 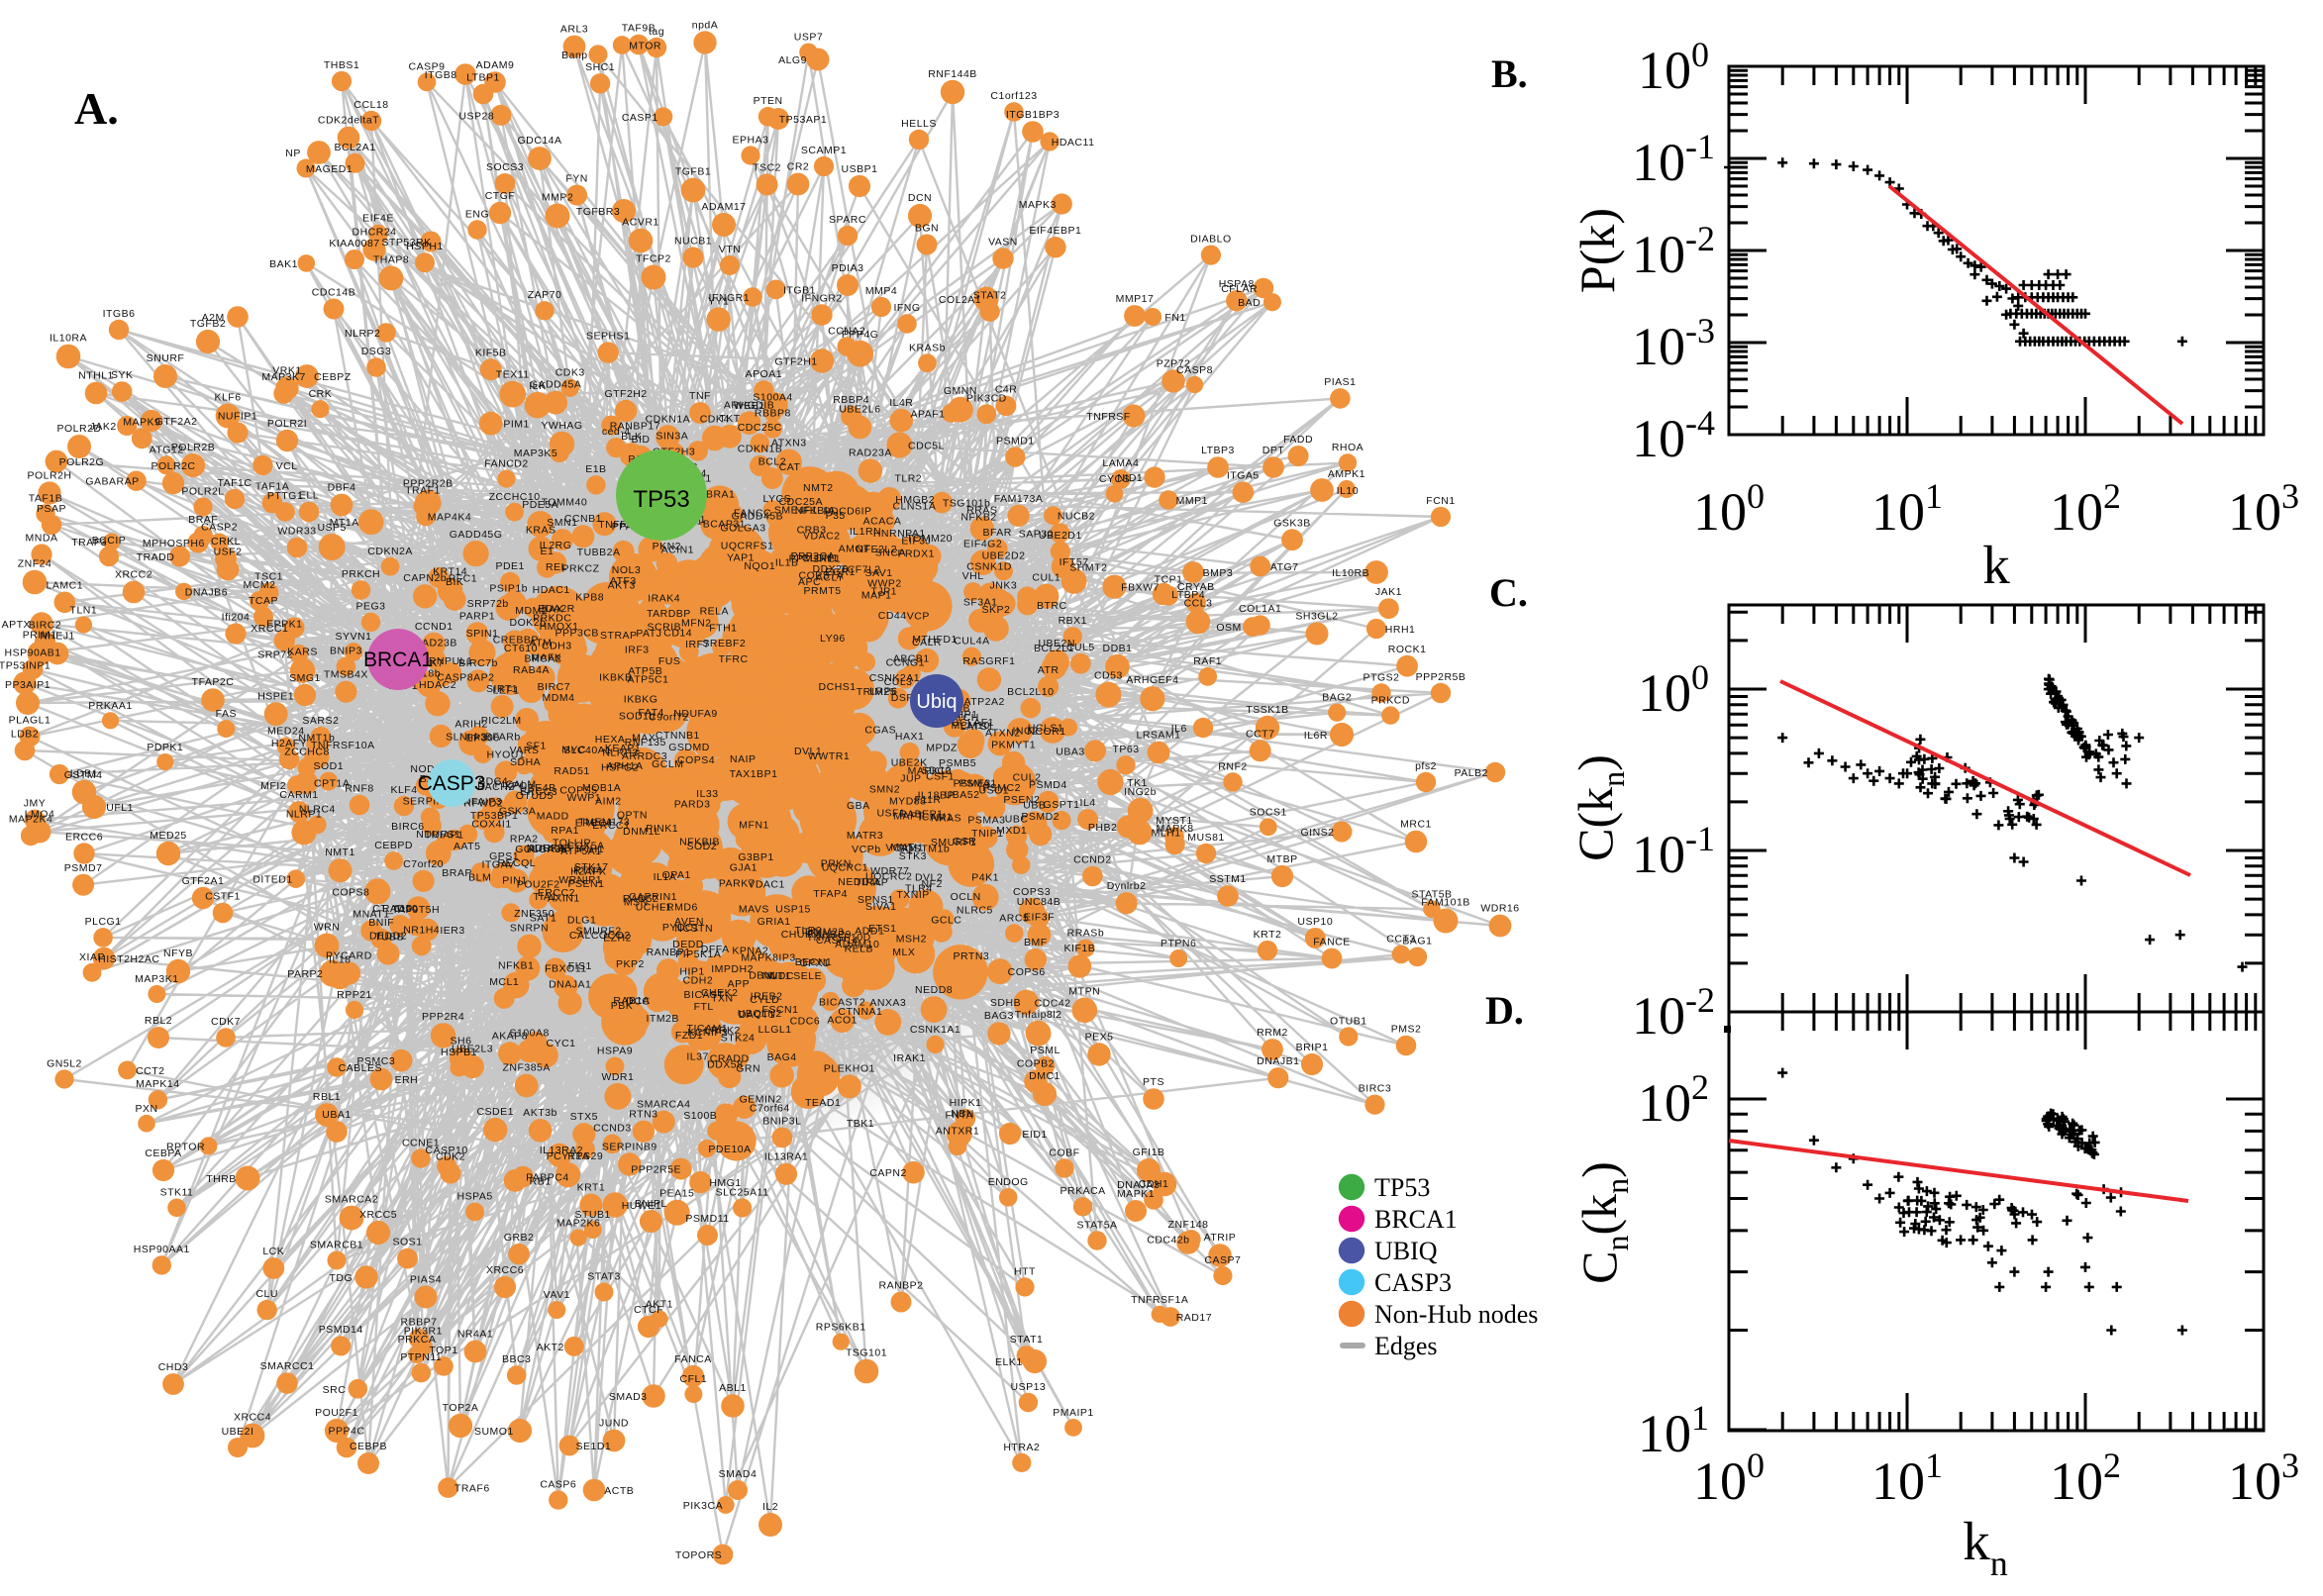 I want to click on svg-text: STK17, so click(x=592, y=867).